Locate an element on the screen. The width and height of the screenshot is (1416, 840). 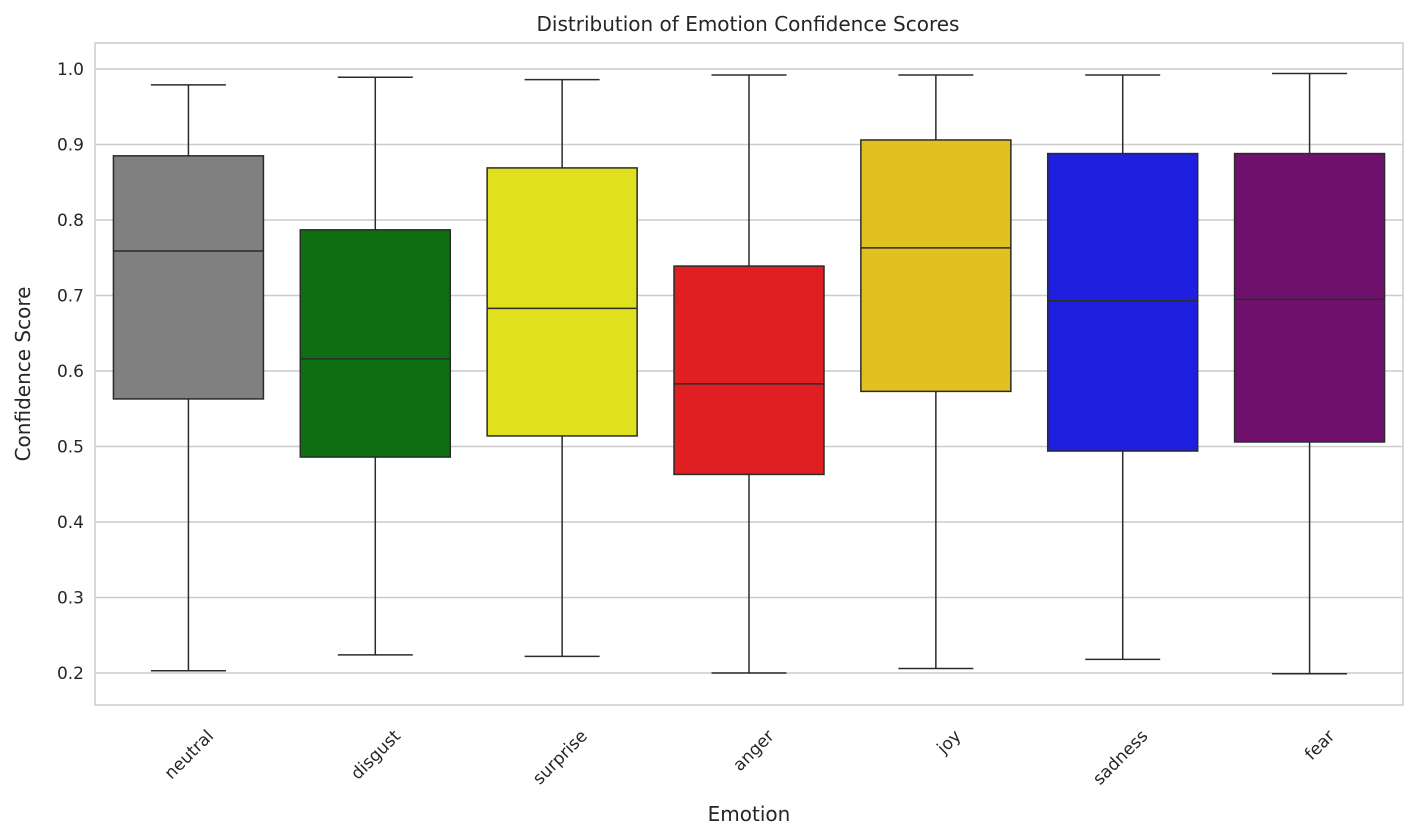
y-tick-label: 0.8 is located at coordinates (70, 221).